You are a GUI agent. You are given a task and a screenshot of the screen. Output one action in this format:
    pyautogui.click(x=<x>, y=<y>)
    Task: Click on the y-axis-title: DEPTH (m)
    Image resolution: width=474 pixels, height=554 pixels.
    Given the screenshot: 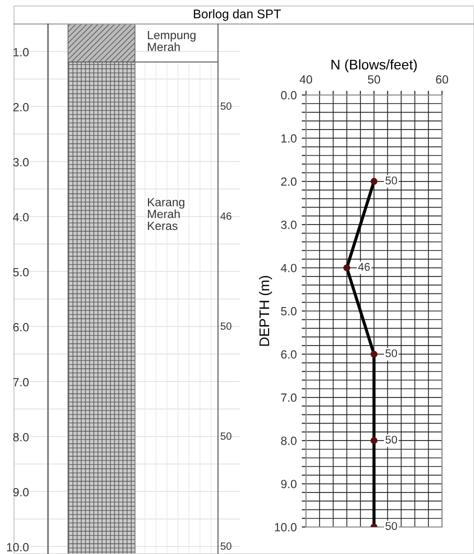 What is the action you would take?
    pyautogui.click(x=265, y=311)
    